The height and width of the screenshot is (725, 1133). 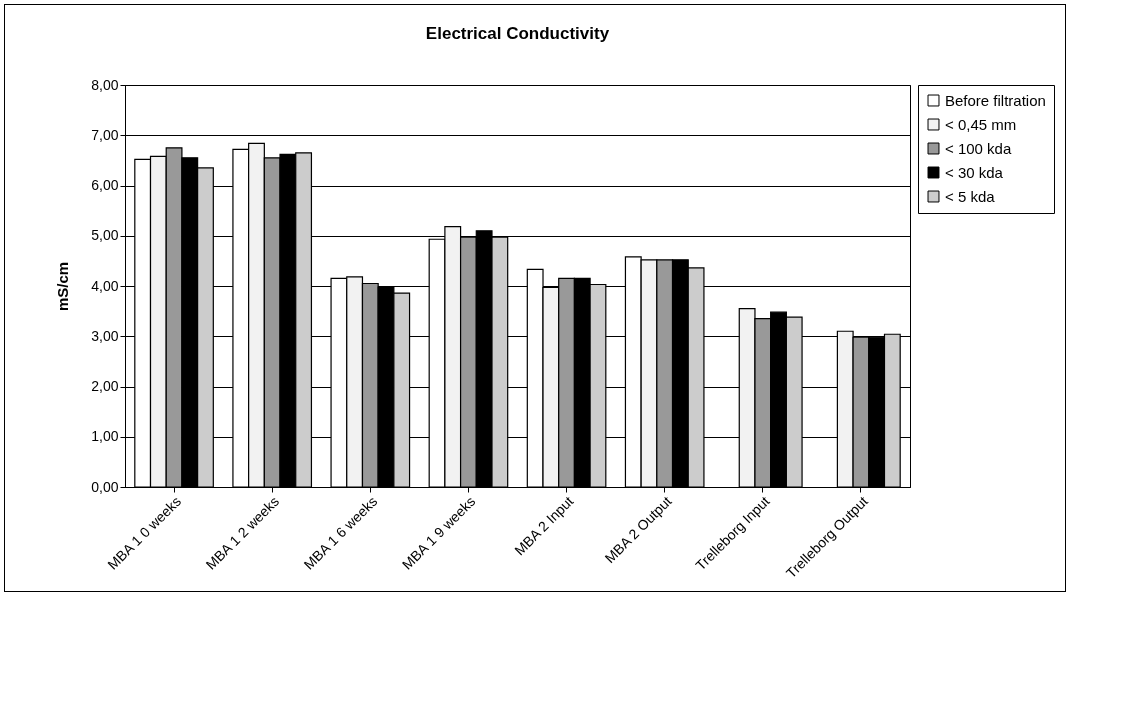 I want to click on y-tick-label: 8,00, so click(x=105, y=84).